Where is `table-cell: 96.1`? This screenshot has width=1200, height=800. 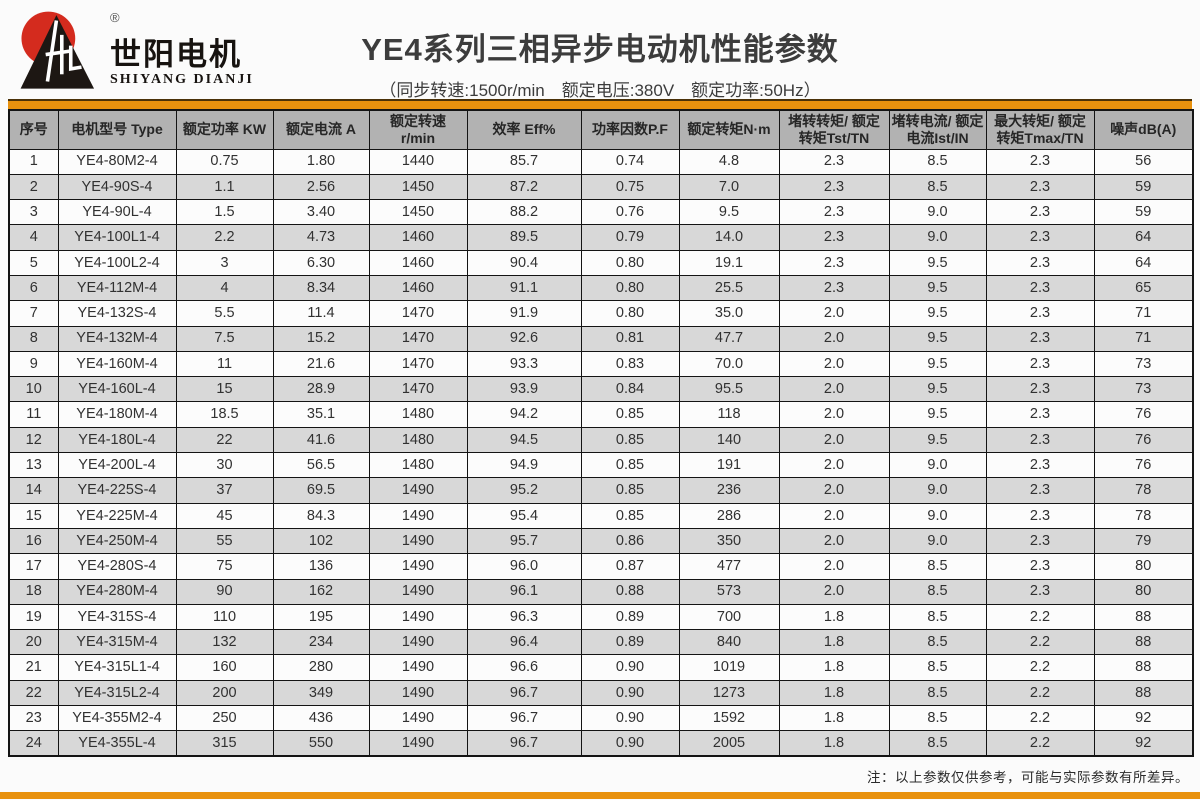 table-cell: 96.1 is located at coordinates (524, 591).